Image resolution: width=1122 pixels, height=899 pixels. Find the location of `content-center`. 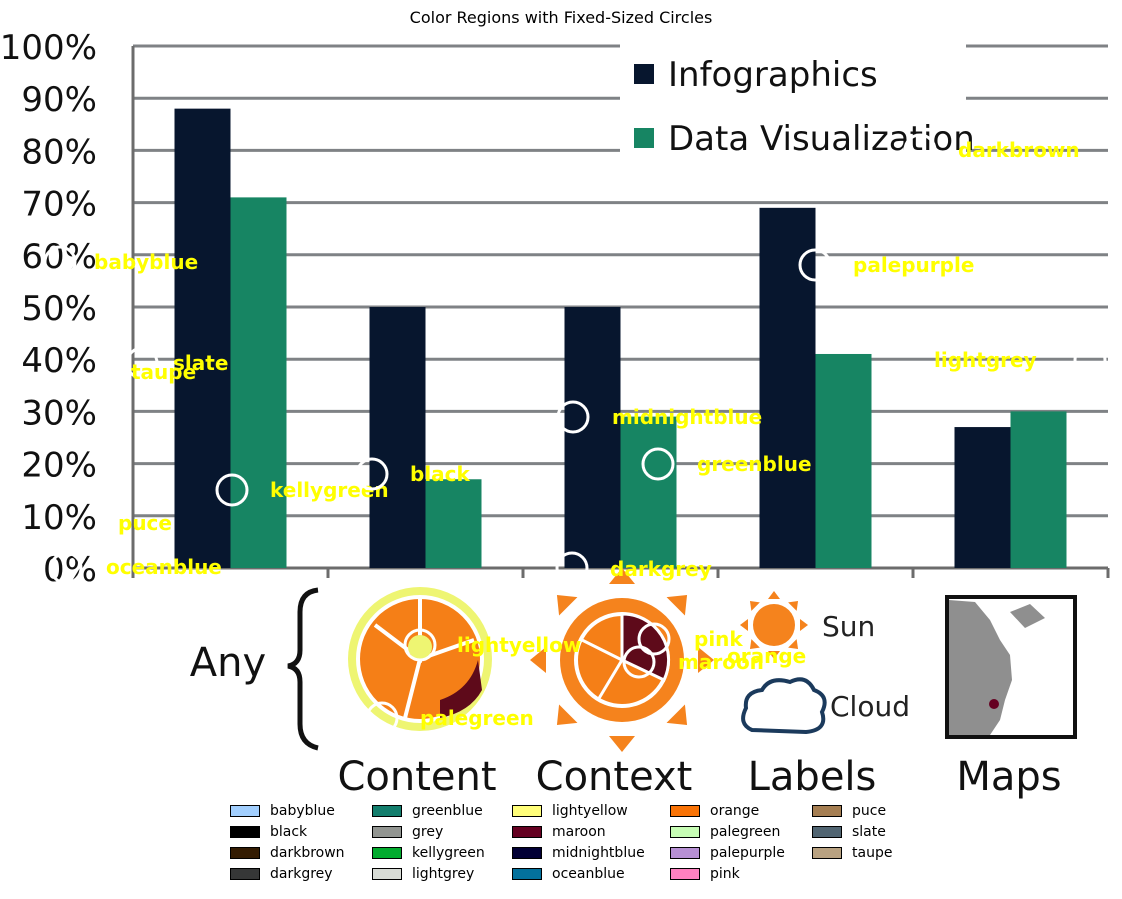

content-center is located at coordinates (420, 647).